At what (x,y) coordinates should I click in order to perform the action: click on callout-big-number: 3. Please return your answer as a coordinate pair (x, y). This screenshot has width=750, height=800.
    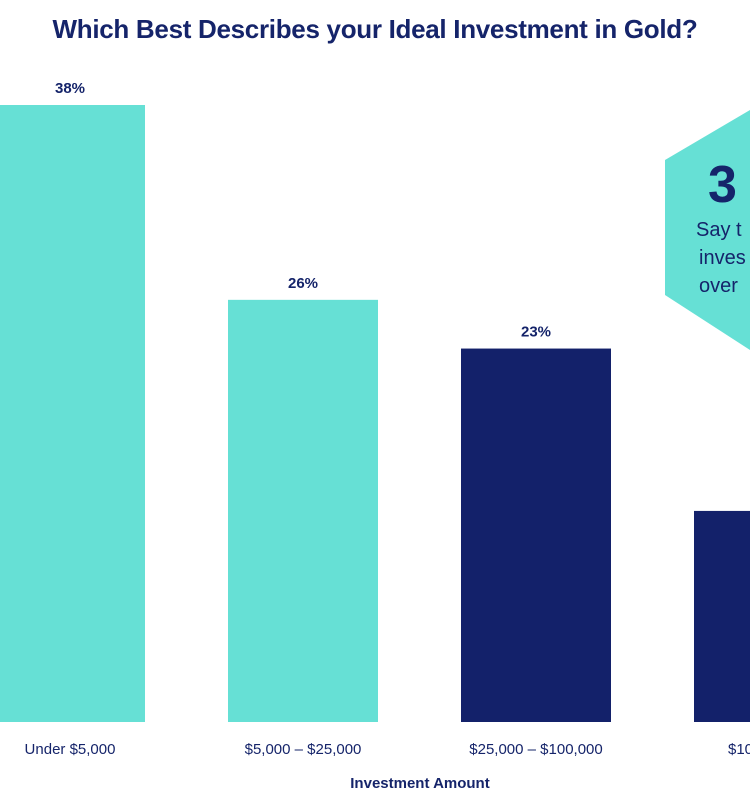
    Looking at the image, I should click on (722, 185).